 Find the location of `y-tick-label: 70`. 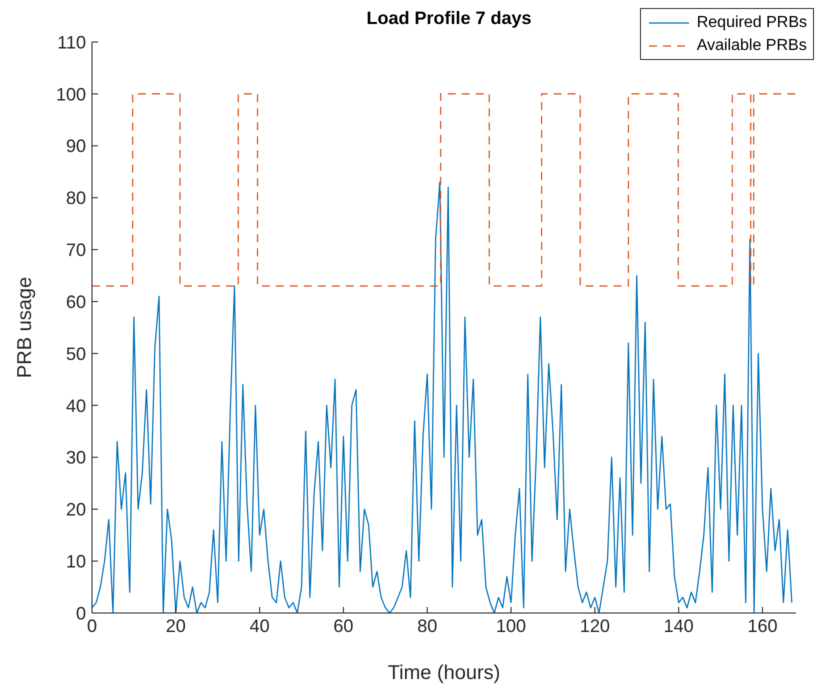

y-tick-label: 70 is located at coordinates (76, 250).